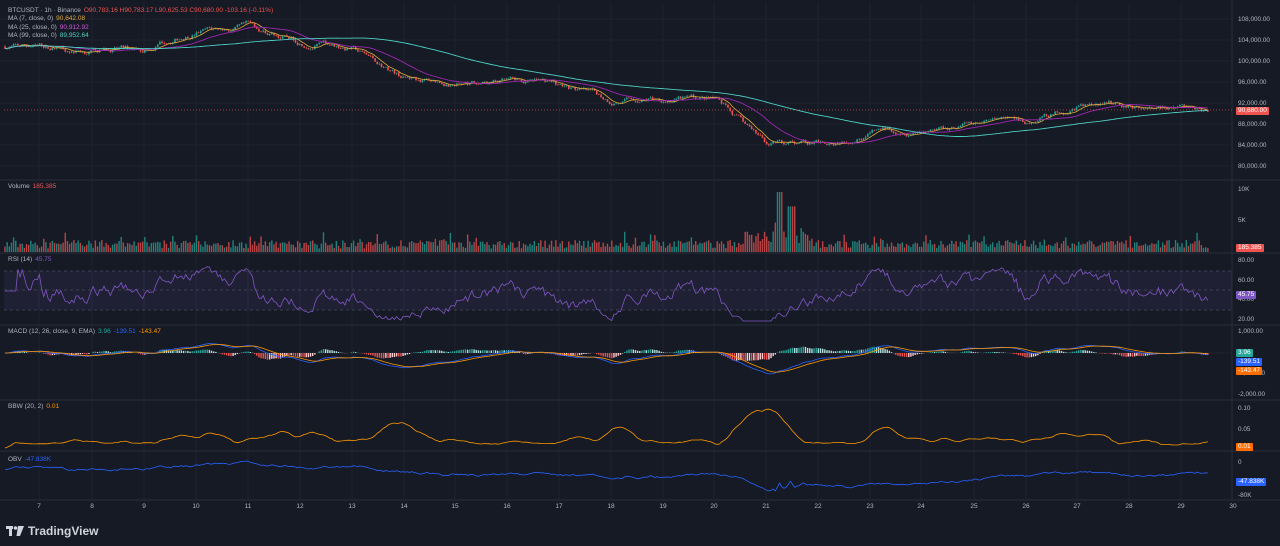  Describe the element at coordinates (31, 19) in the screenshot. I see `ma7-label: MA (7, close, 0)` at that location.